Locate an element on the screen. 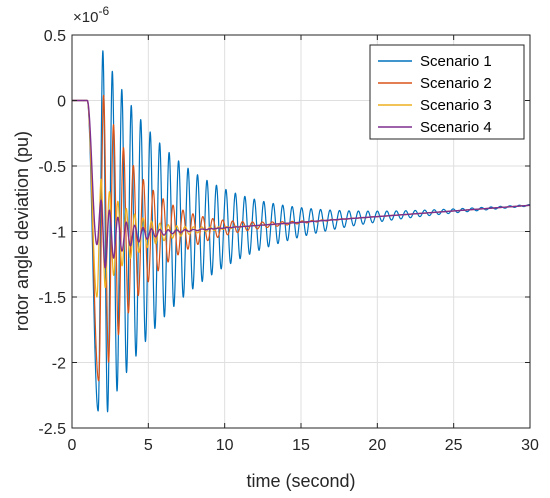  y-tick-label: -2.5 is located at coordinates (52, 429).